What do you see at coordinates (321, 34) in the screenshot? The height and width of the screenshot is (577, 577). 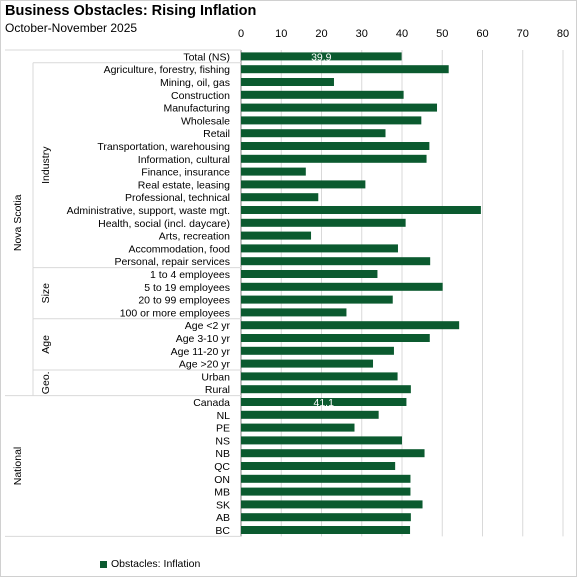 I see `x-tick-label: 20` at bounding box center [321, 34].